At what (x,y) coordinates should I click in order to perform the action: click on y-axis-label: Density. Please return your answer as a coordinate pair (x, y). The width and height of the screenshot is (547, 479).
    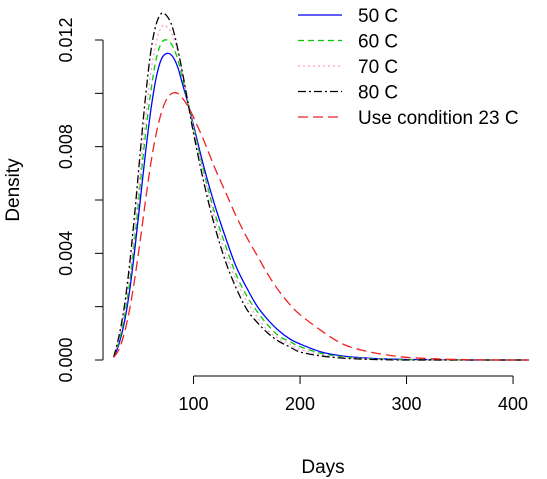
    Looking at the image, I should click on (13, 190).